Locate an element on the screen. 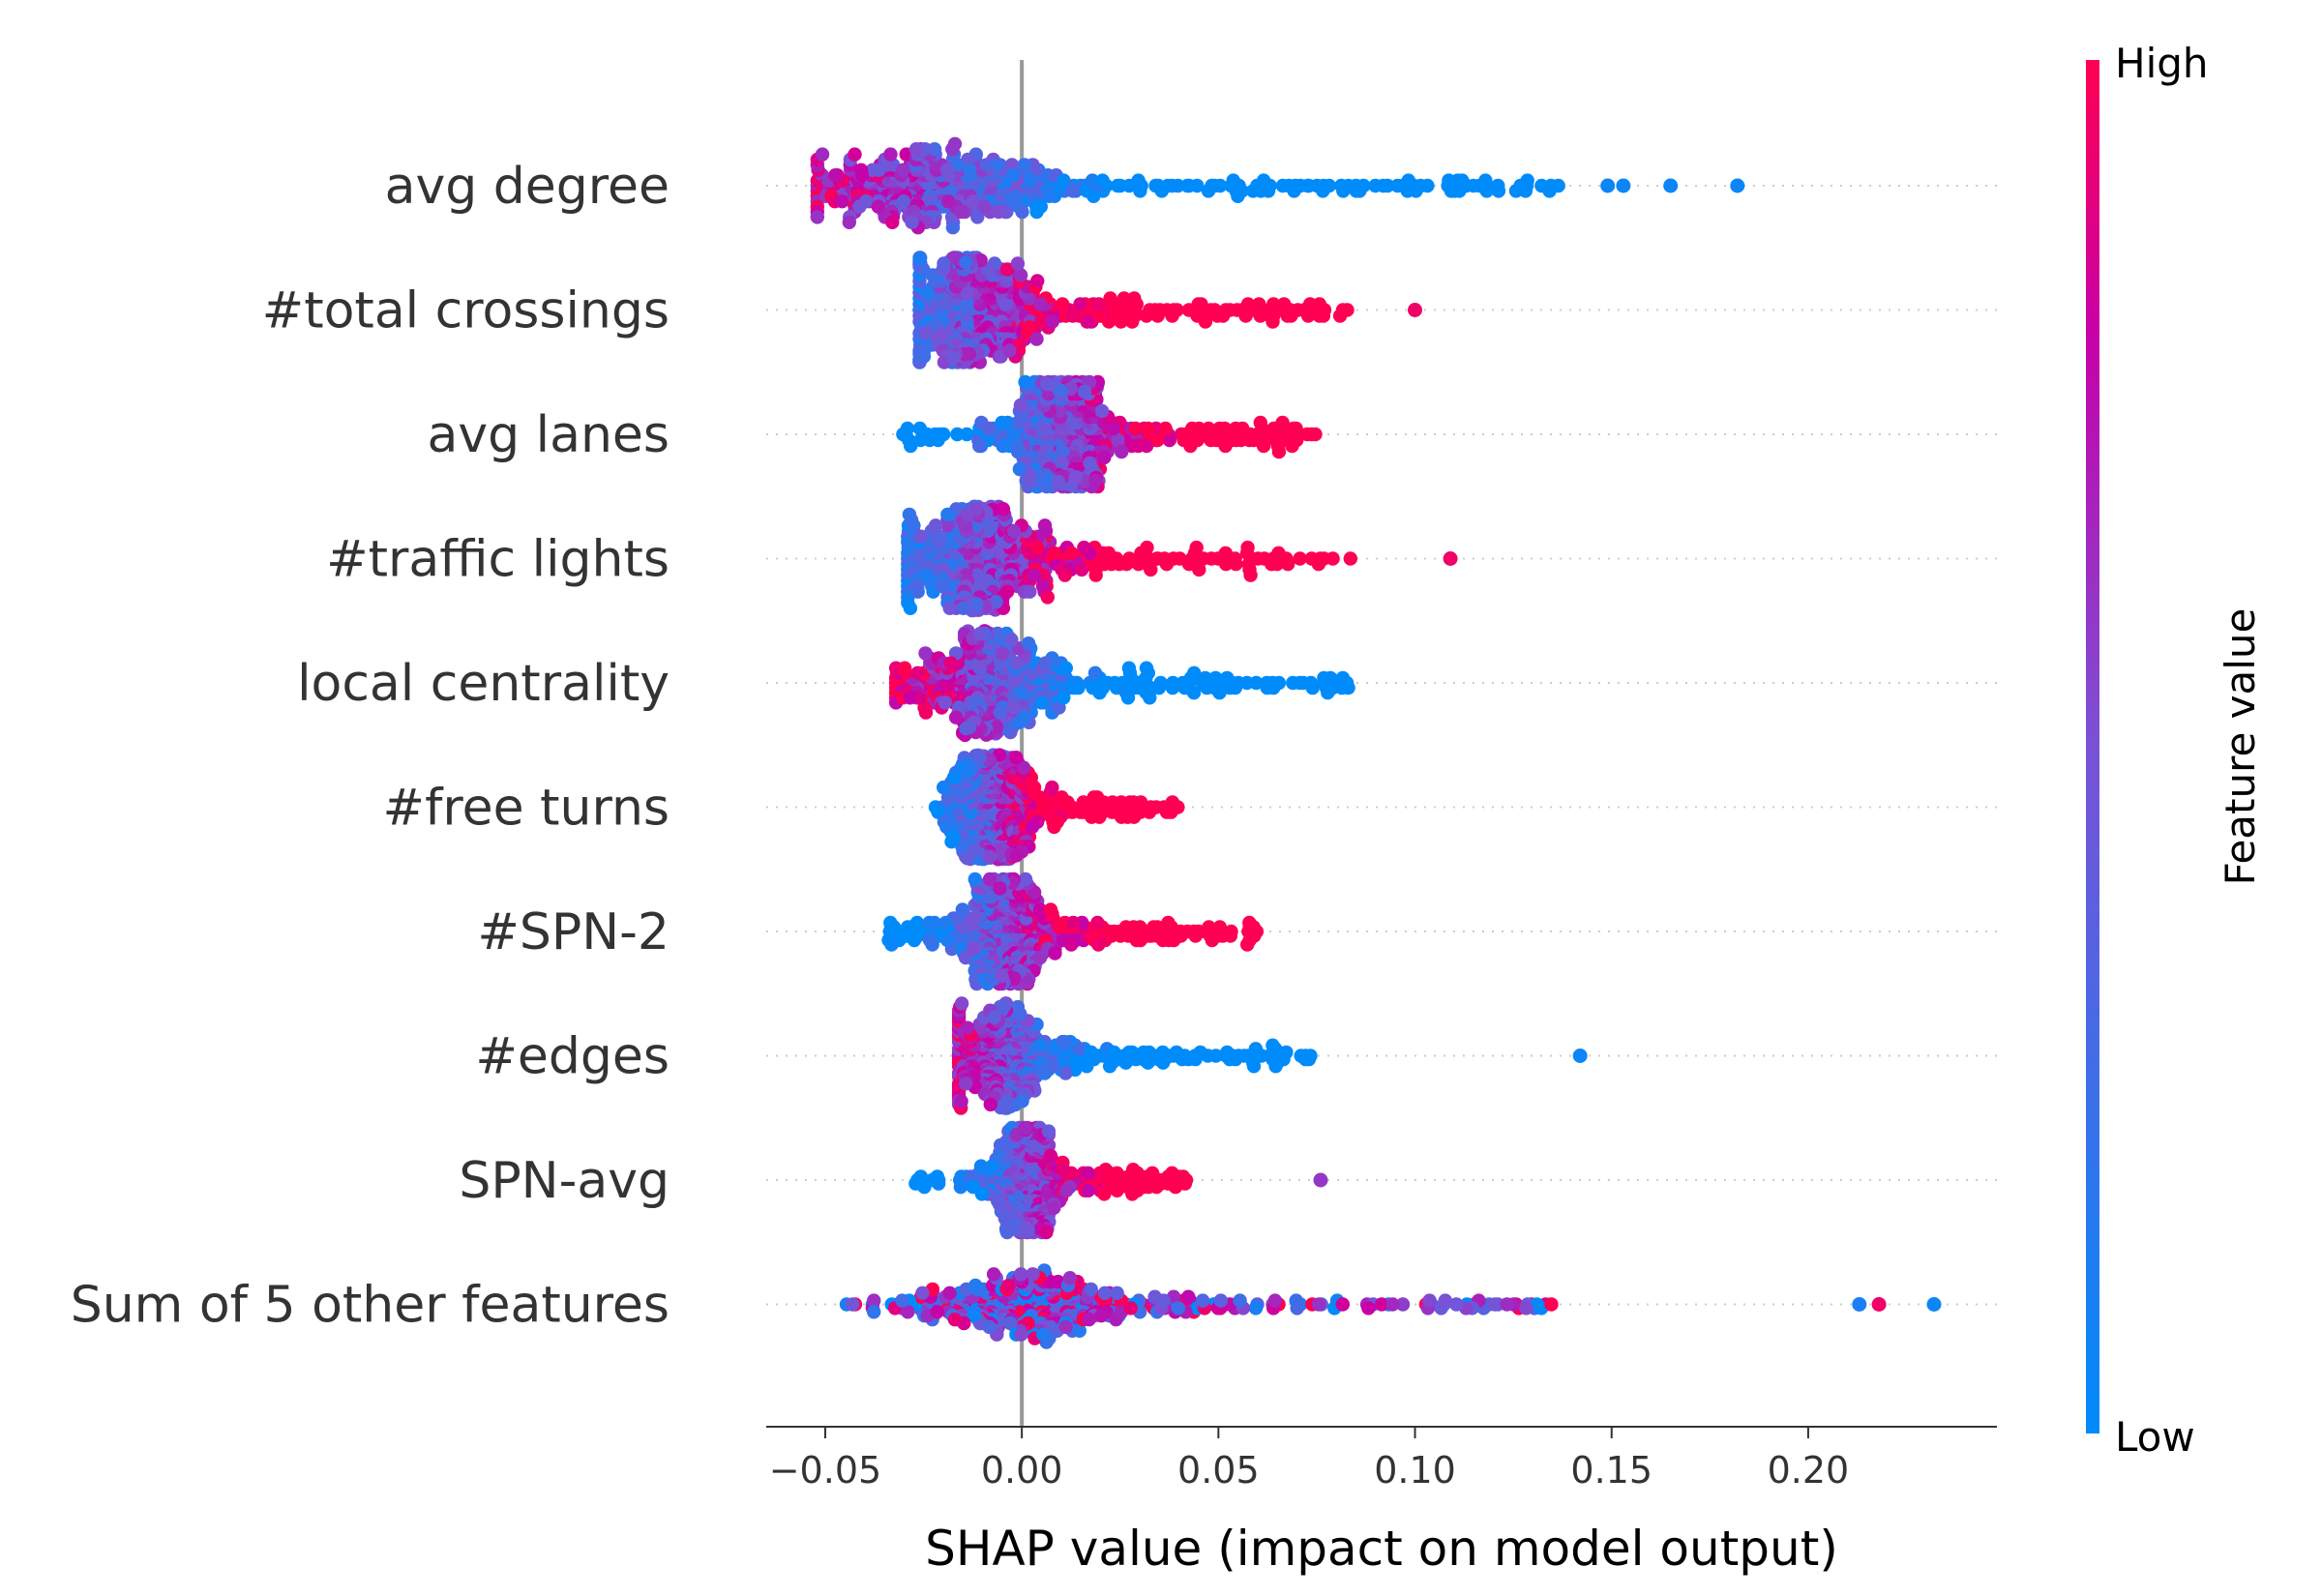  colorbar-title: Feature value is located at coordinates (2240, 747).